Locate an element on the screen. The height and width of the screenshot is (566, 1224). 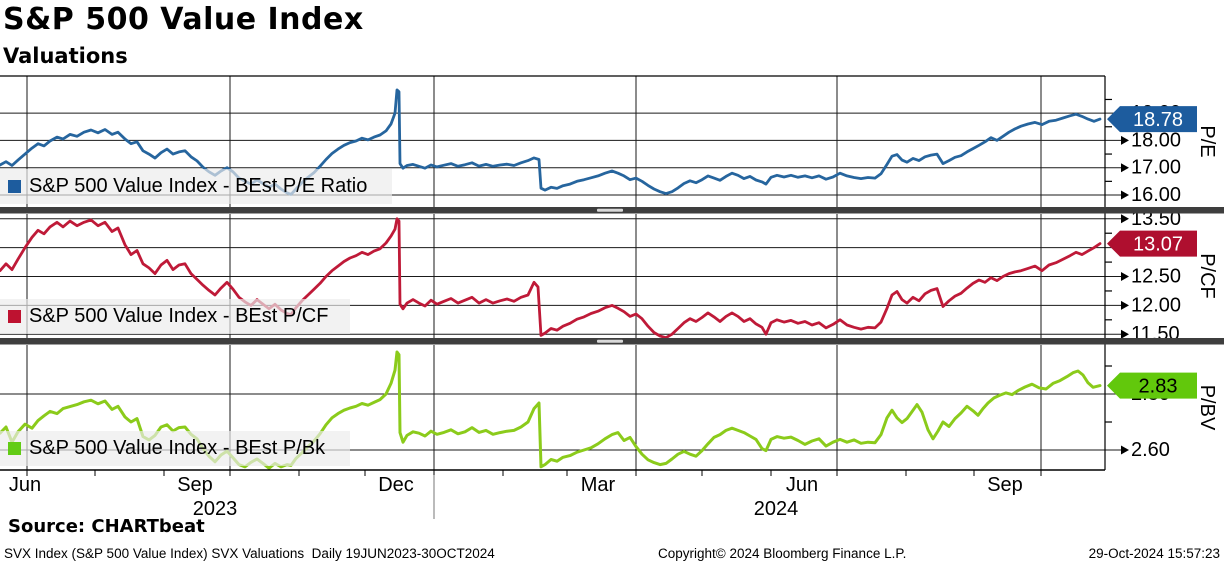
y-axis-title-pcf: P/CF is located at coordinates (1207, 276).